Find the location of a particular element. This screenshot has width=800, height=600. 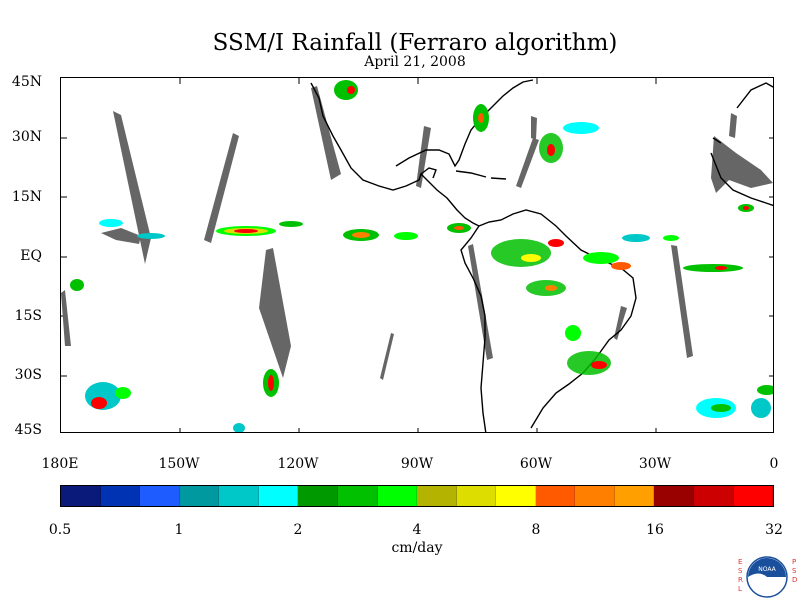

lat-label-30n: 30N is located at coordinates (26, 137).